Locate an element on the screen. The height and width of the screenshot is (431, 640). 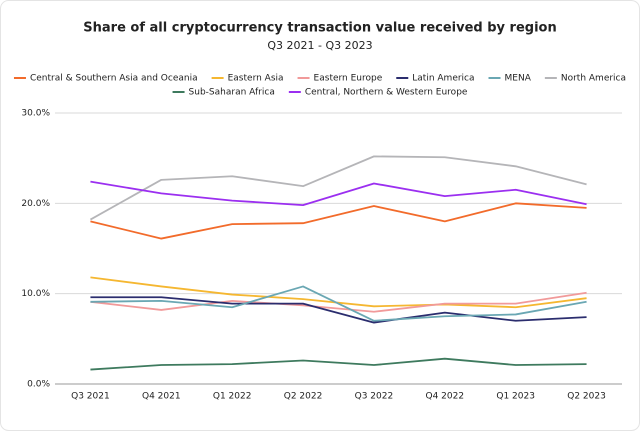
x-tick-label: Q3 2021 is located at coordinates (90, 397).